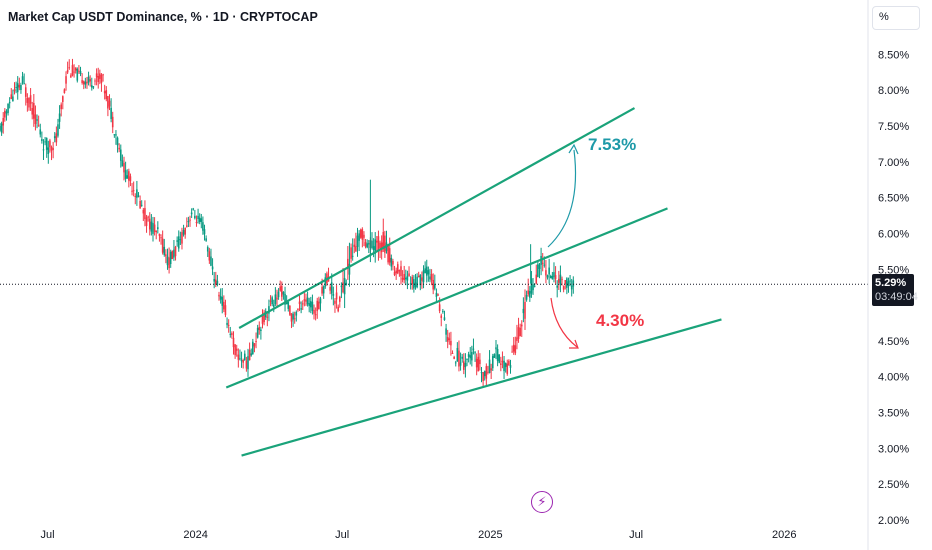 This screenshot has width=932, height=550. I want to click on target-down-arrow, so click(564, 322).